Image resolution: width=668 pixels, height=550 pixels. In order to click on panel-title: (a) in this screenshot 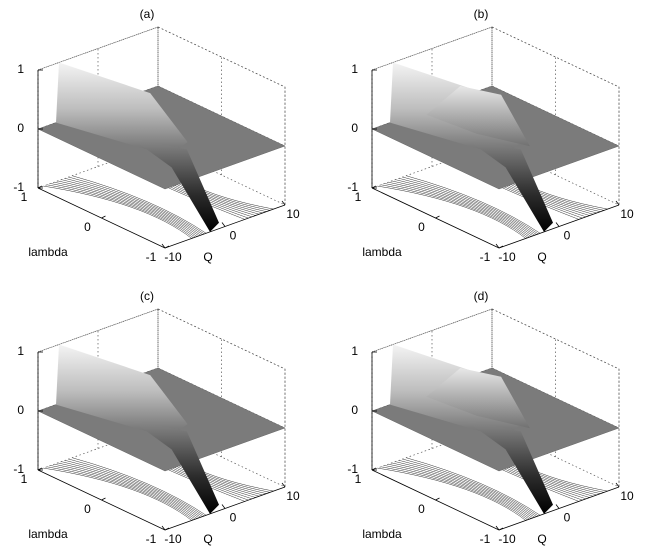, I will do `click(147, 14)`.